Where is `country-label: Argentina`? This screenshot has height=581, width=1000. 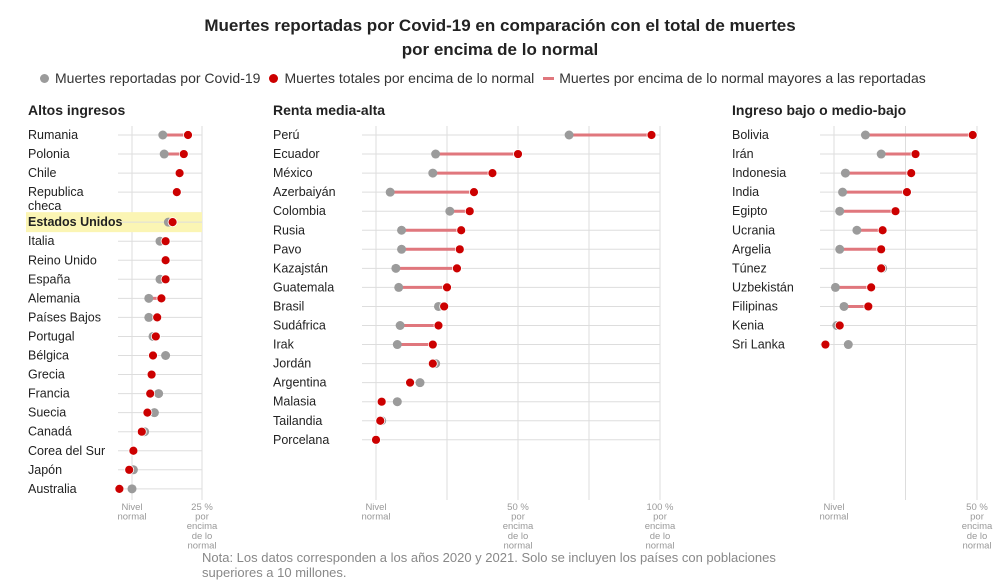 country-label: Argentina is located at coordinates (300, 383).